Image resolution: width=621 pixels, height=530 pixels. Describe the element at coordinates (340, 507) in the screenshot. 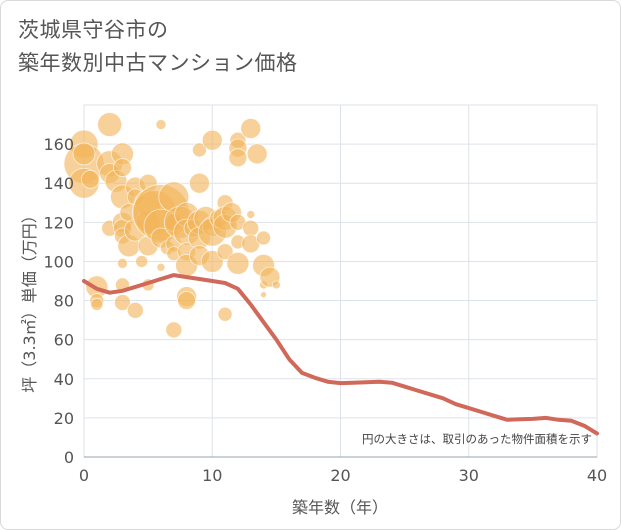

I see `x-axis-label: 築年数（年）` at that location.